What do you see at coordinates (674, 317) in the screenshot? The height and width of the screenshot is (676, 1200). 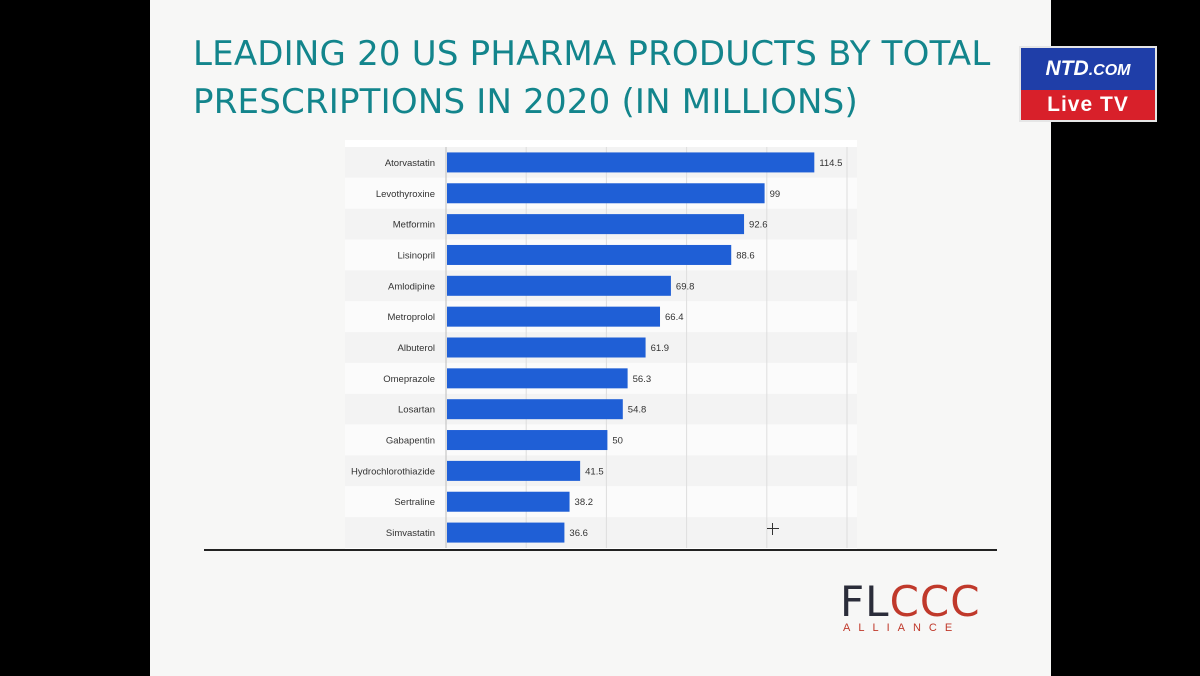 I see `value-label: 66.4` at bounding box center [674, 317].